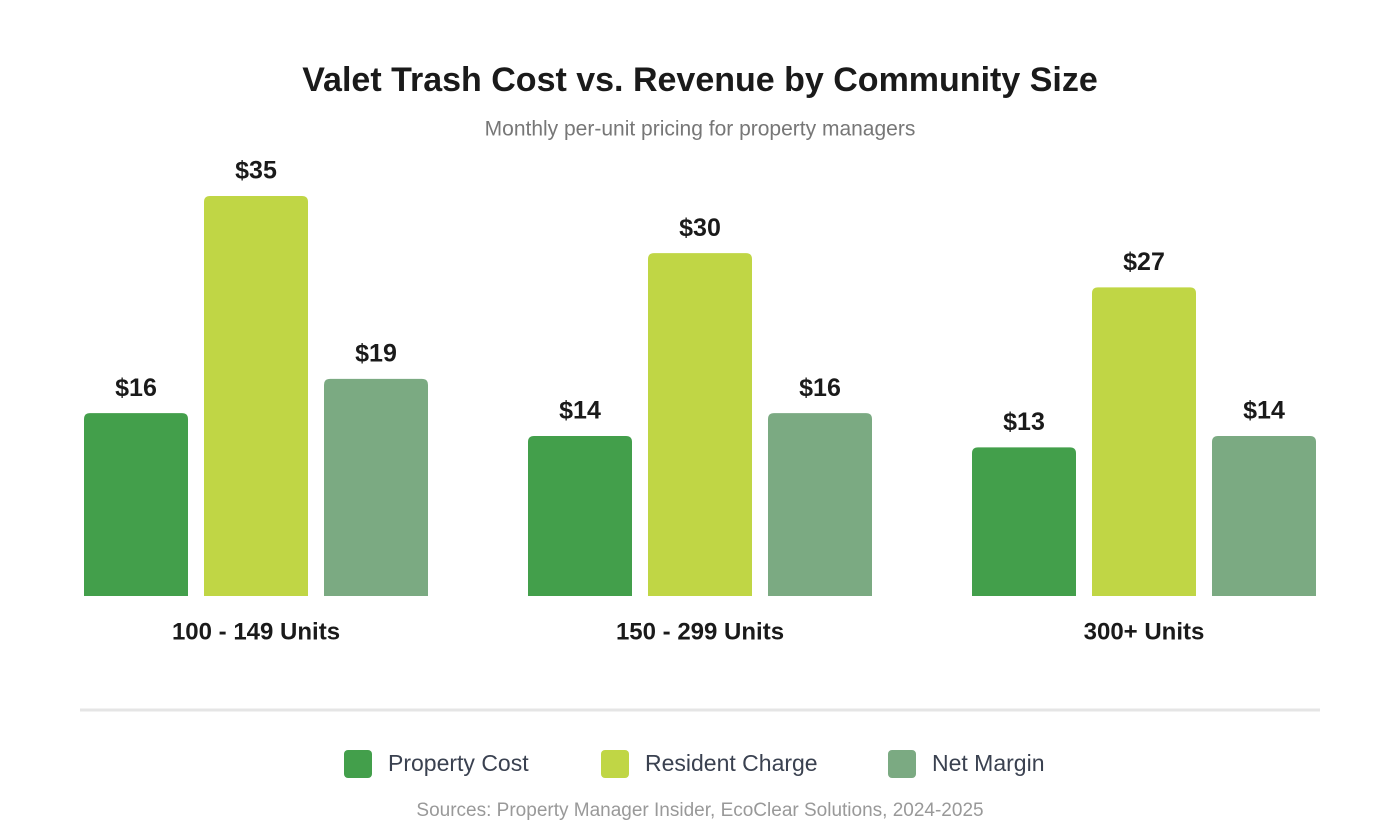 The width and height of the screenshot is (1400, 840). I want to click on data-label: $30, so click(700, 228).